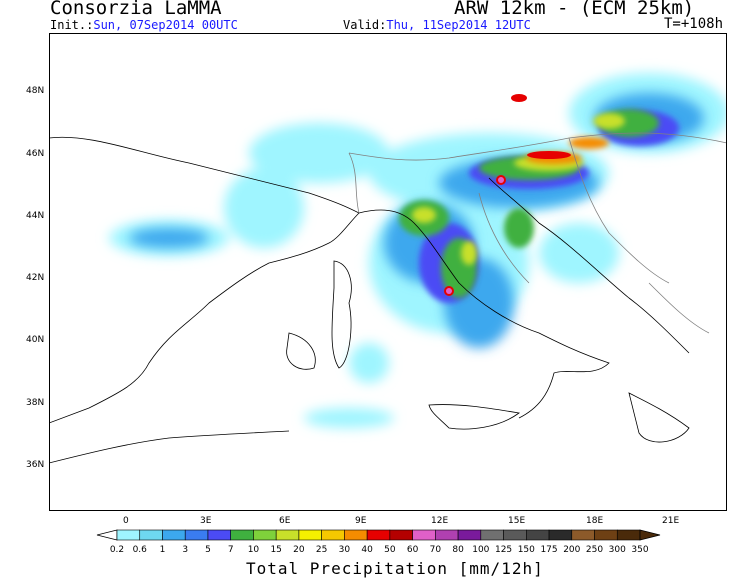  Describe the element at coordinates (517, 521) in the screenshot. I see `lon-label-15e: 15E` at that location.